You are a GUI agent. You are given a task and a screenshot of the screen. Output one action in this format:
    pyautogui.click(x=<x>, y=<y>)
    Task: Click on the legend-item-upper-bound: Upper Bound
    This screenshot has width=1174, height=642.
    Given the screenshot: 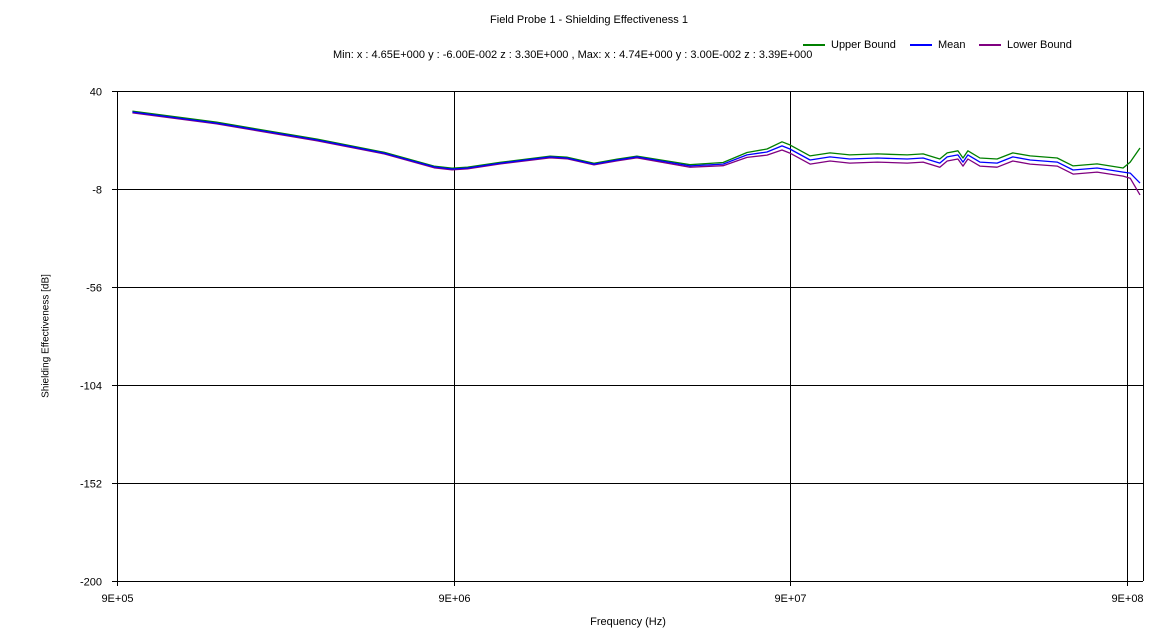 What is the action you would take?
    pyautogui.click(x=849, y=45)
    